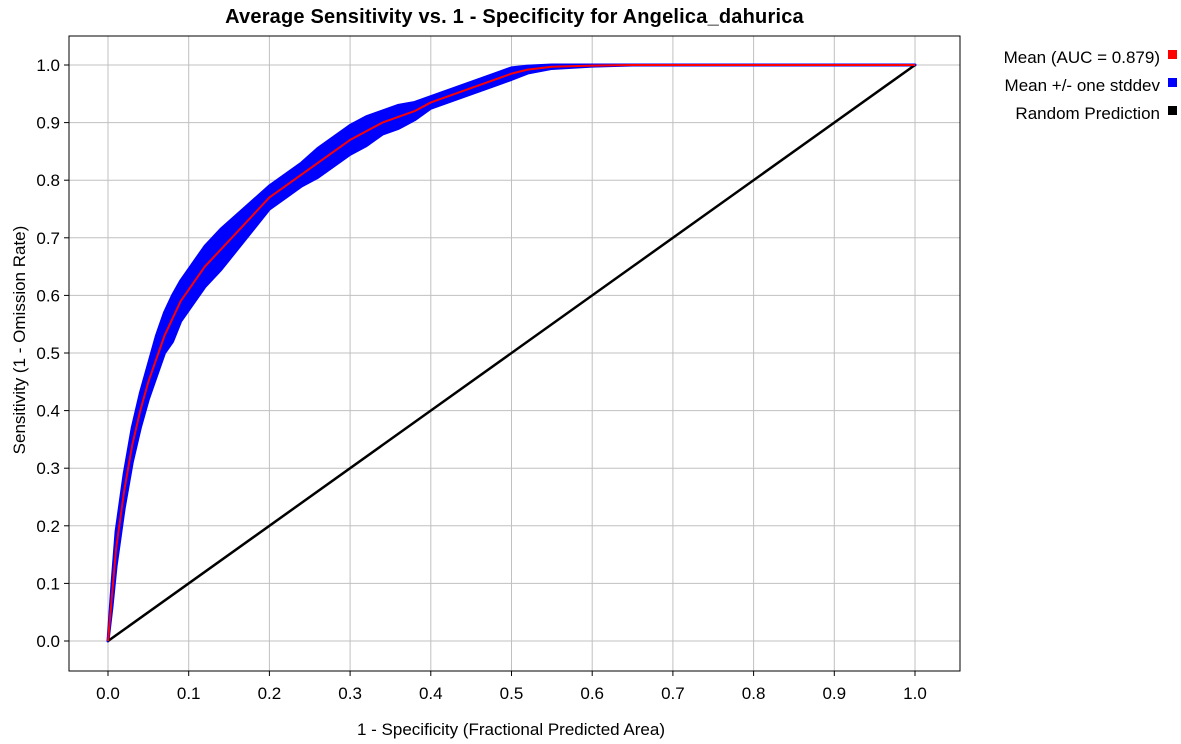 This screenshot has height=744, width=1181. Describe the element at coordinates (48, 65) in the screenshot. I see `y-tick-label: 1.0` at that location.